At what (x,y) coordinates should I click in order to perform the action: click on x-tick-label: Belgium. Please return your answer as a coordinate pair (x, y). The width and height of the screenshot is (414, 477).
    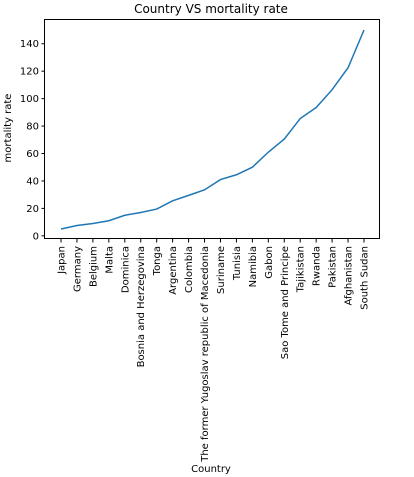
    Looking at the image, I should click on (93, 266).